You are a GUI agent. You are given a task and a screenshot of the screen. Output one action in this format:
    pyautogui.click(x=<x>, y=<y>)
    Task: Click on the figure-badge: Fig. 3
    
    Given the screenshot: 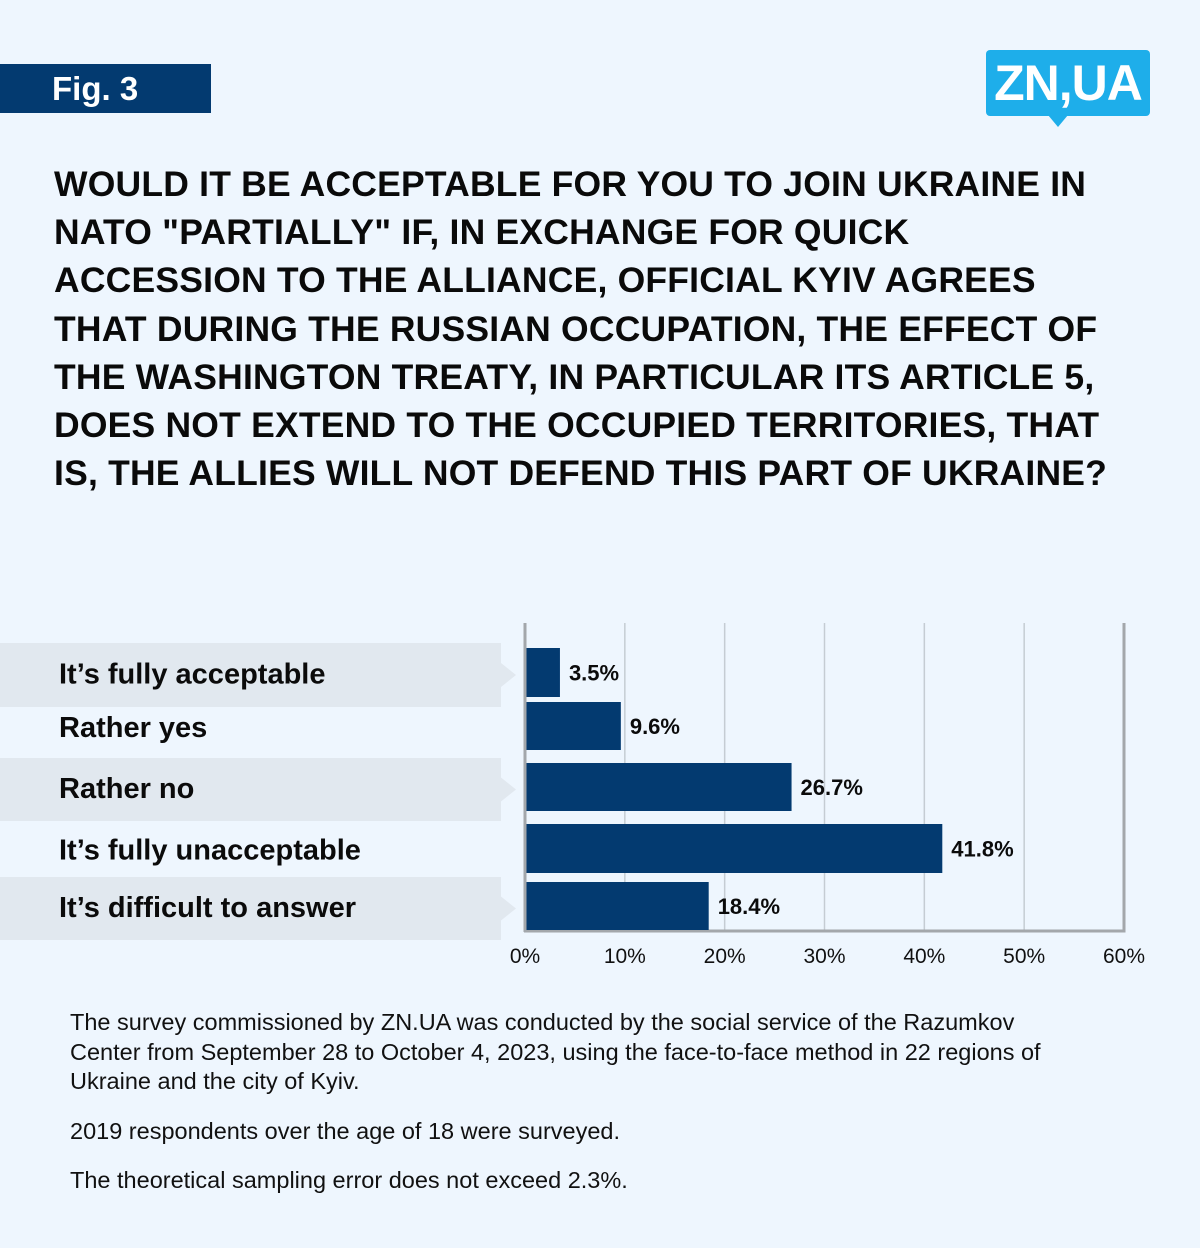 What is the action you would take?
    pyautogui.click(x=105, y=88)
    